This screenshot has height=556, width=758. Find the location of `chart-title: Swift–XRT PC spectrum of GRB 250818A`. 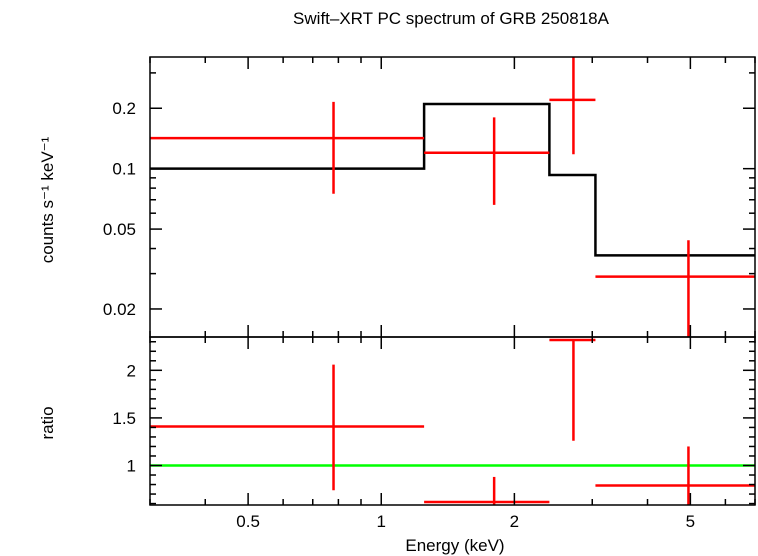

chart-title: Swift–XRT PC spectrum of GRB 250818A is located at coordinates (451, 18).